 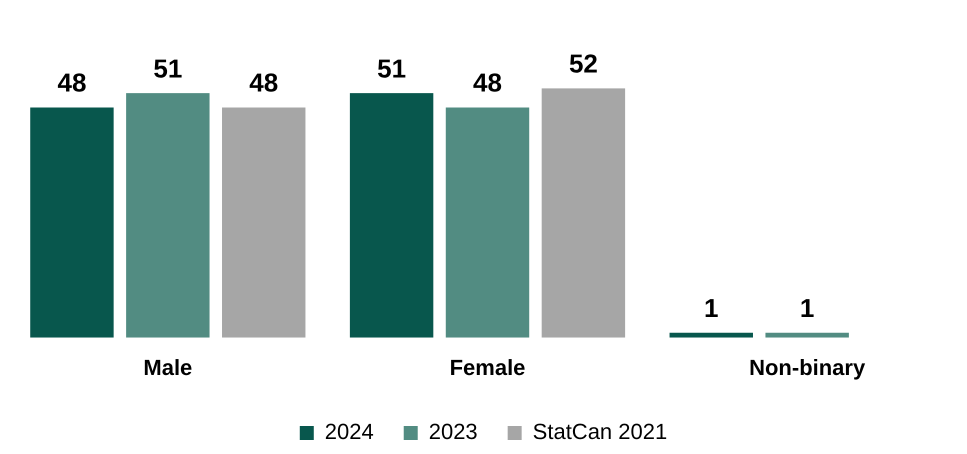 What do you see at coordinates (453, 431) in the screenshot?
I see `legend-label: 2023` at bounding box center [453, 431].